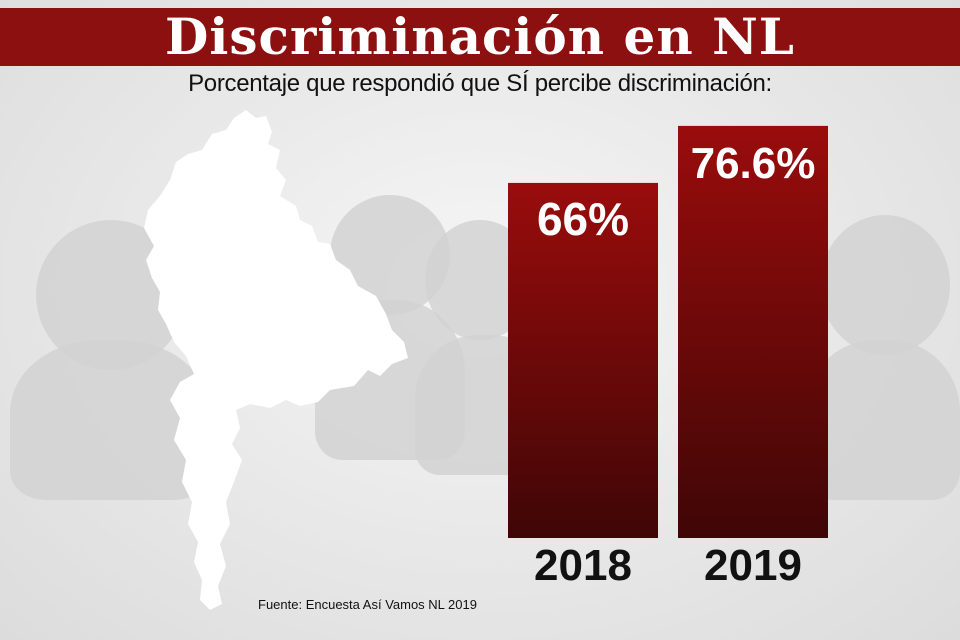 The width and height of the screenshot is (960, 640). Describe the element at coordinates (583, 565) in the screenshot. I see `category-label-2018: 2018` at that location.